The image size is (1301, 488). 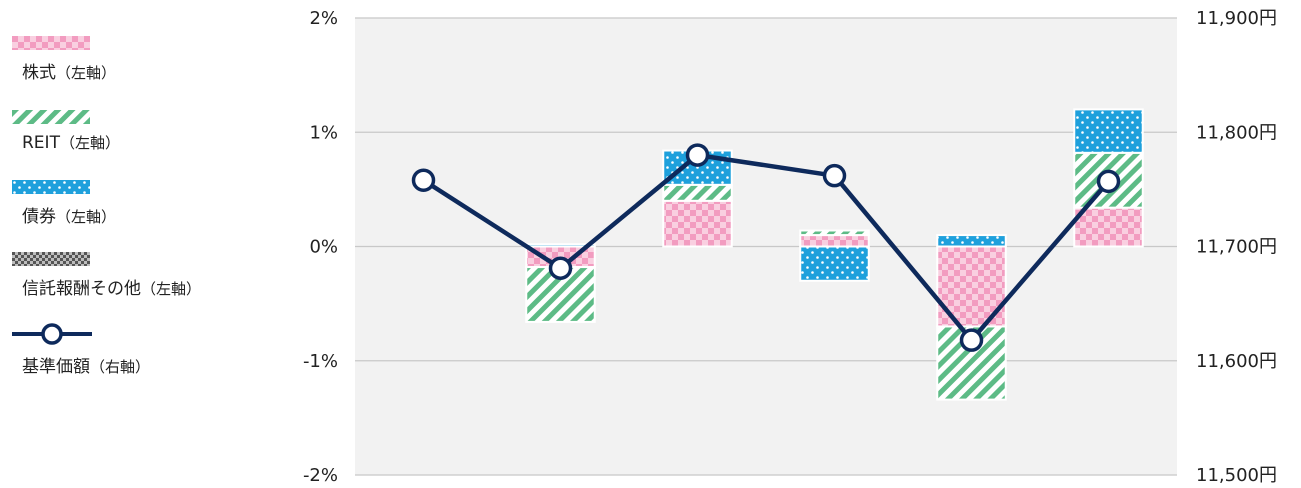 What do you see at coordinates (323, 18) in the screenshot?
I see `left-tick-label: 2%` at bounding box center [323, 18].